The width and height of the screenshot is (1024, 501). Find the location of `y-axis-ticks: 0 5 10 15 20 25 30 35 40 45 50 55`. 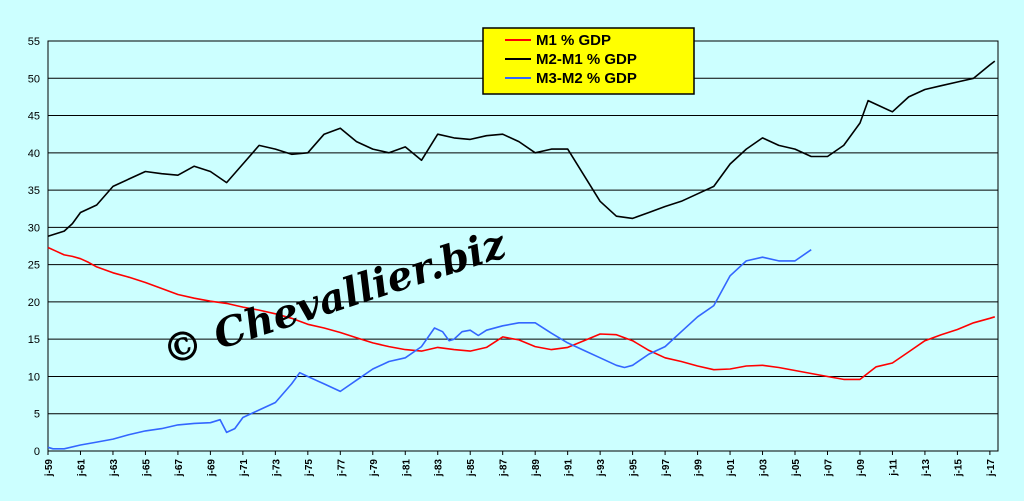

y-axis-ticks: 0 5 10 15 20 25 30 35 40 45 50 55 is located at coordinates (34, 247).